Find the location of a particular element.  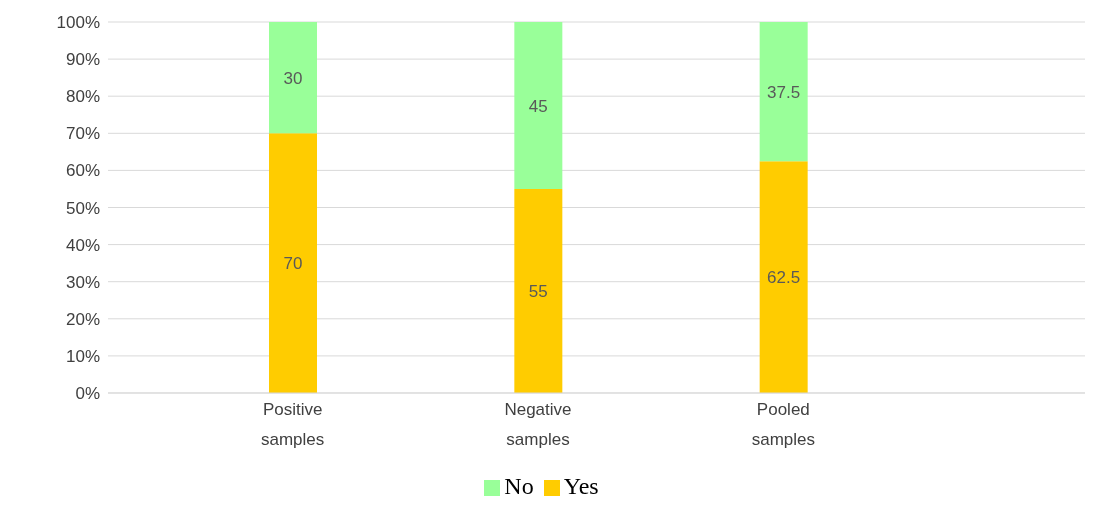

y-tick-label: 60% is located at coordinates (82, 171).